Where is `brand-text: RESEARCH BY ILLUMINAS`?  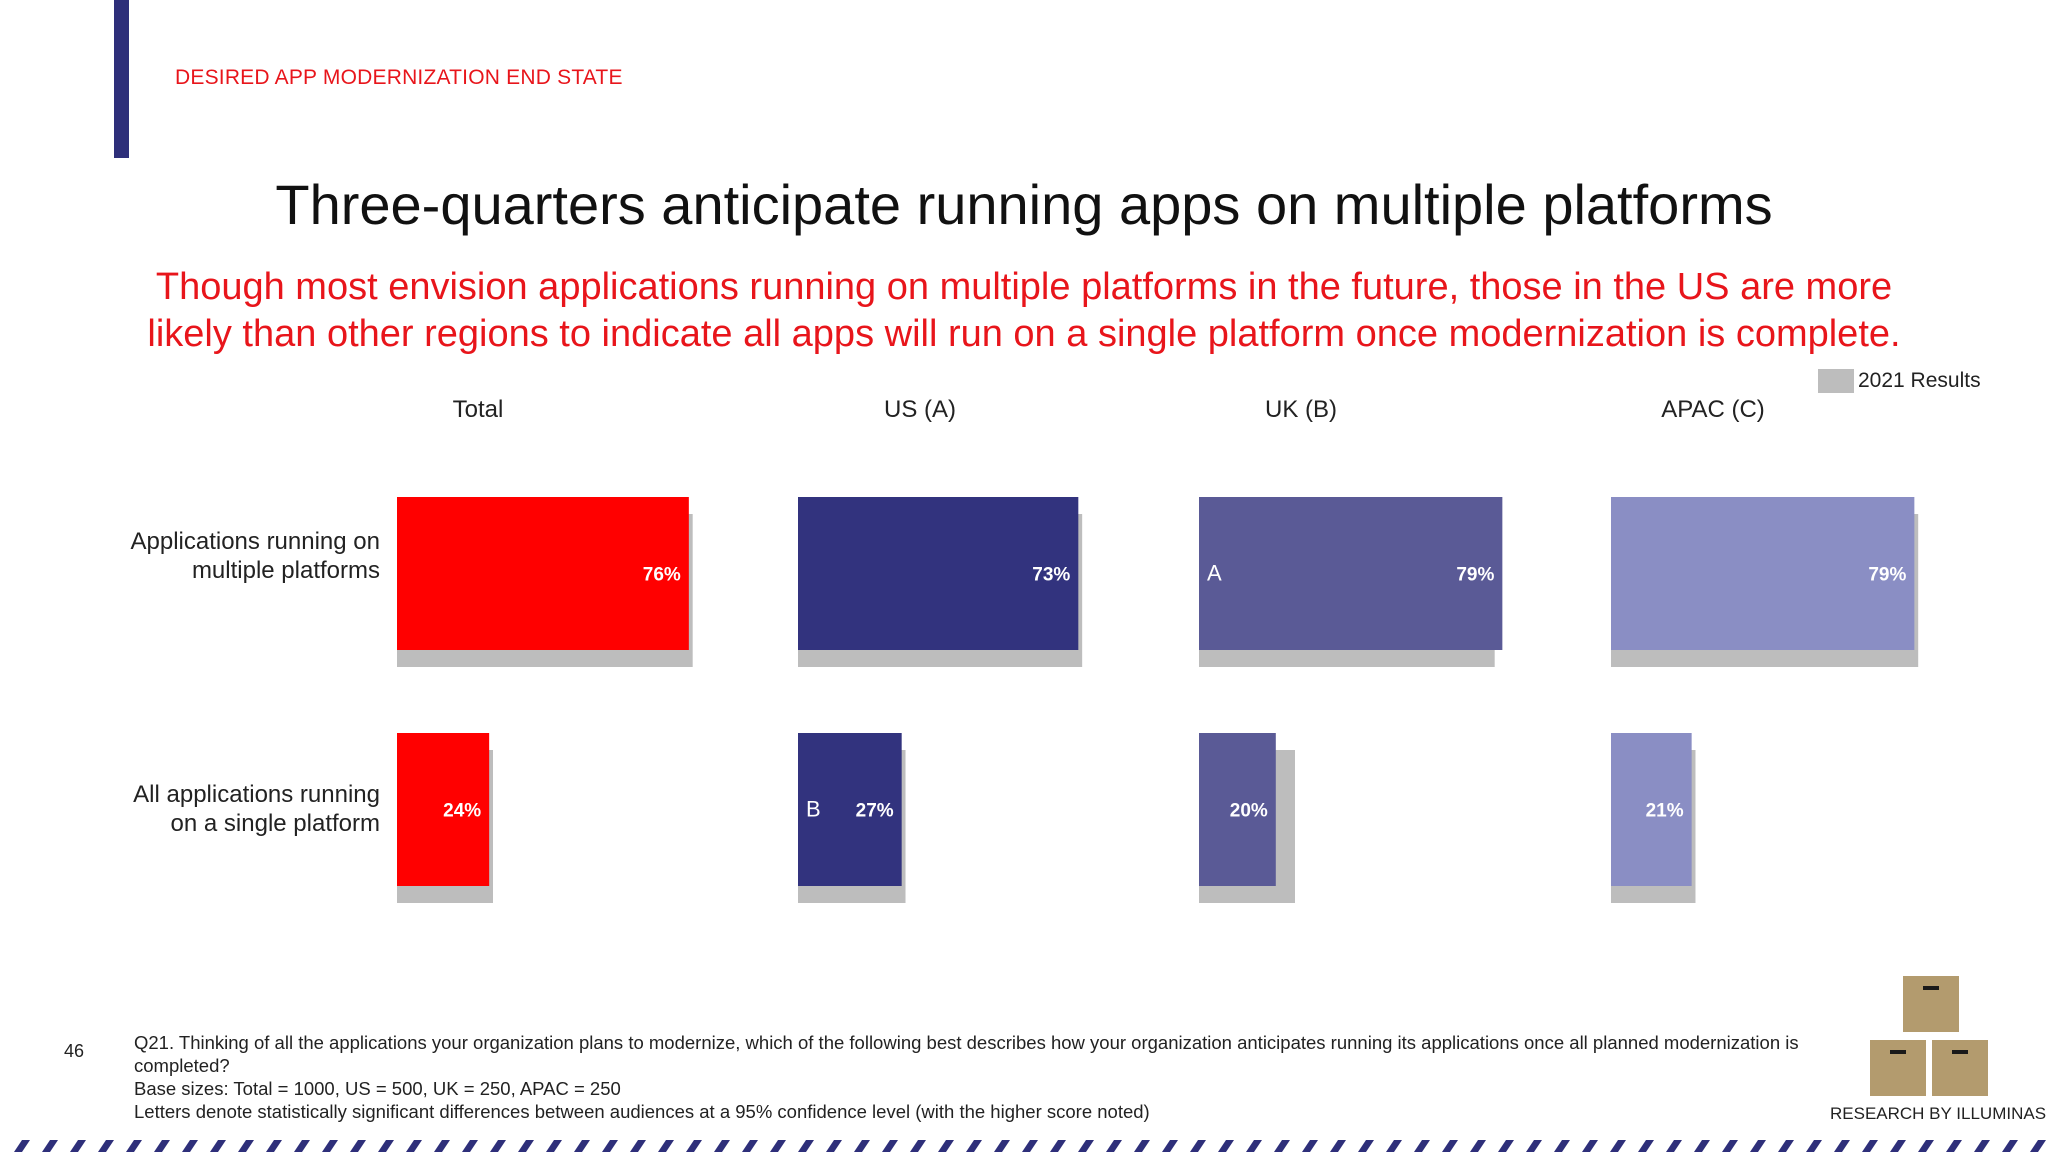
brand-text: RESEARCH BY ILLUMINAS is located at coordinates (1938, 1113).